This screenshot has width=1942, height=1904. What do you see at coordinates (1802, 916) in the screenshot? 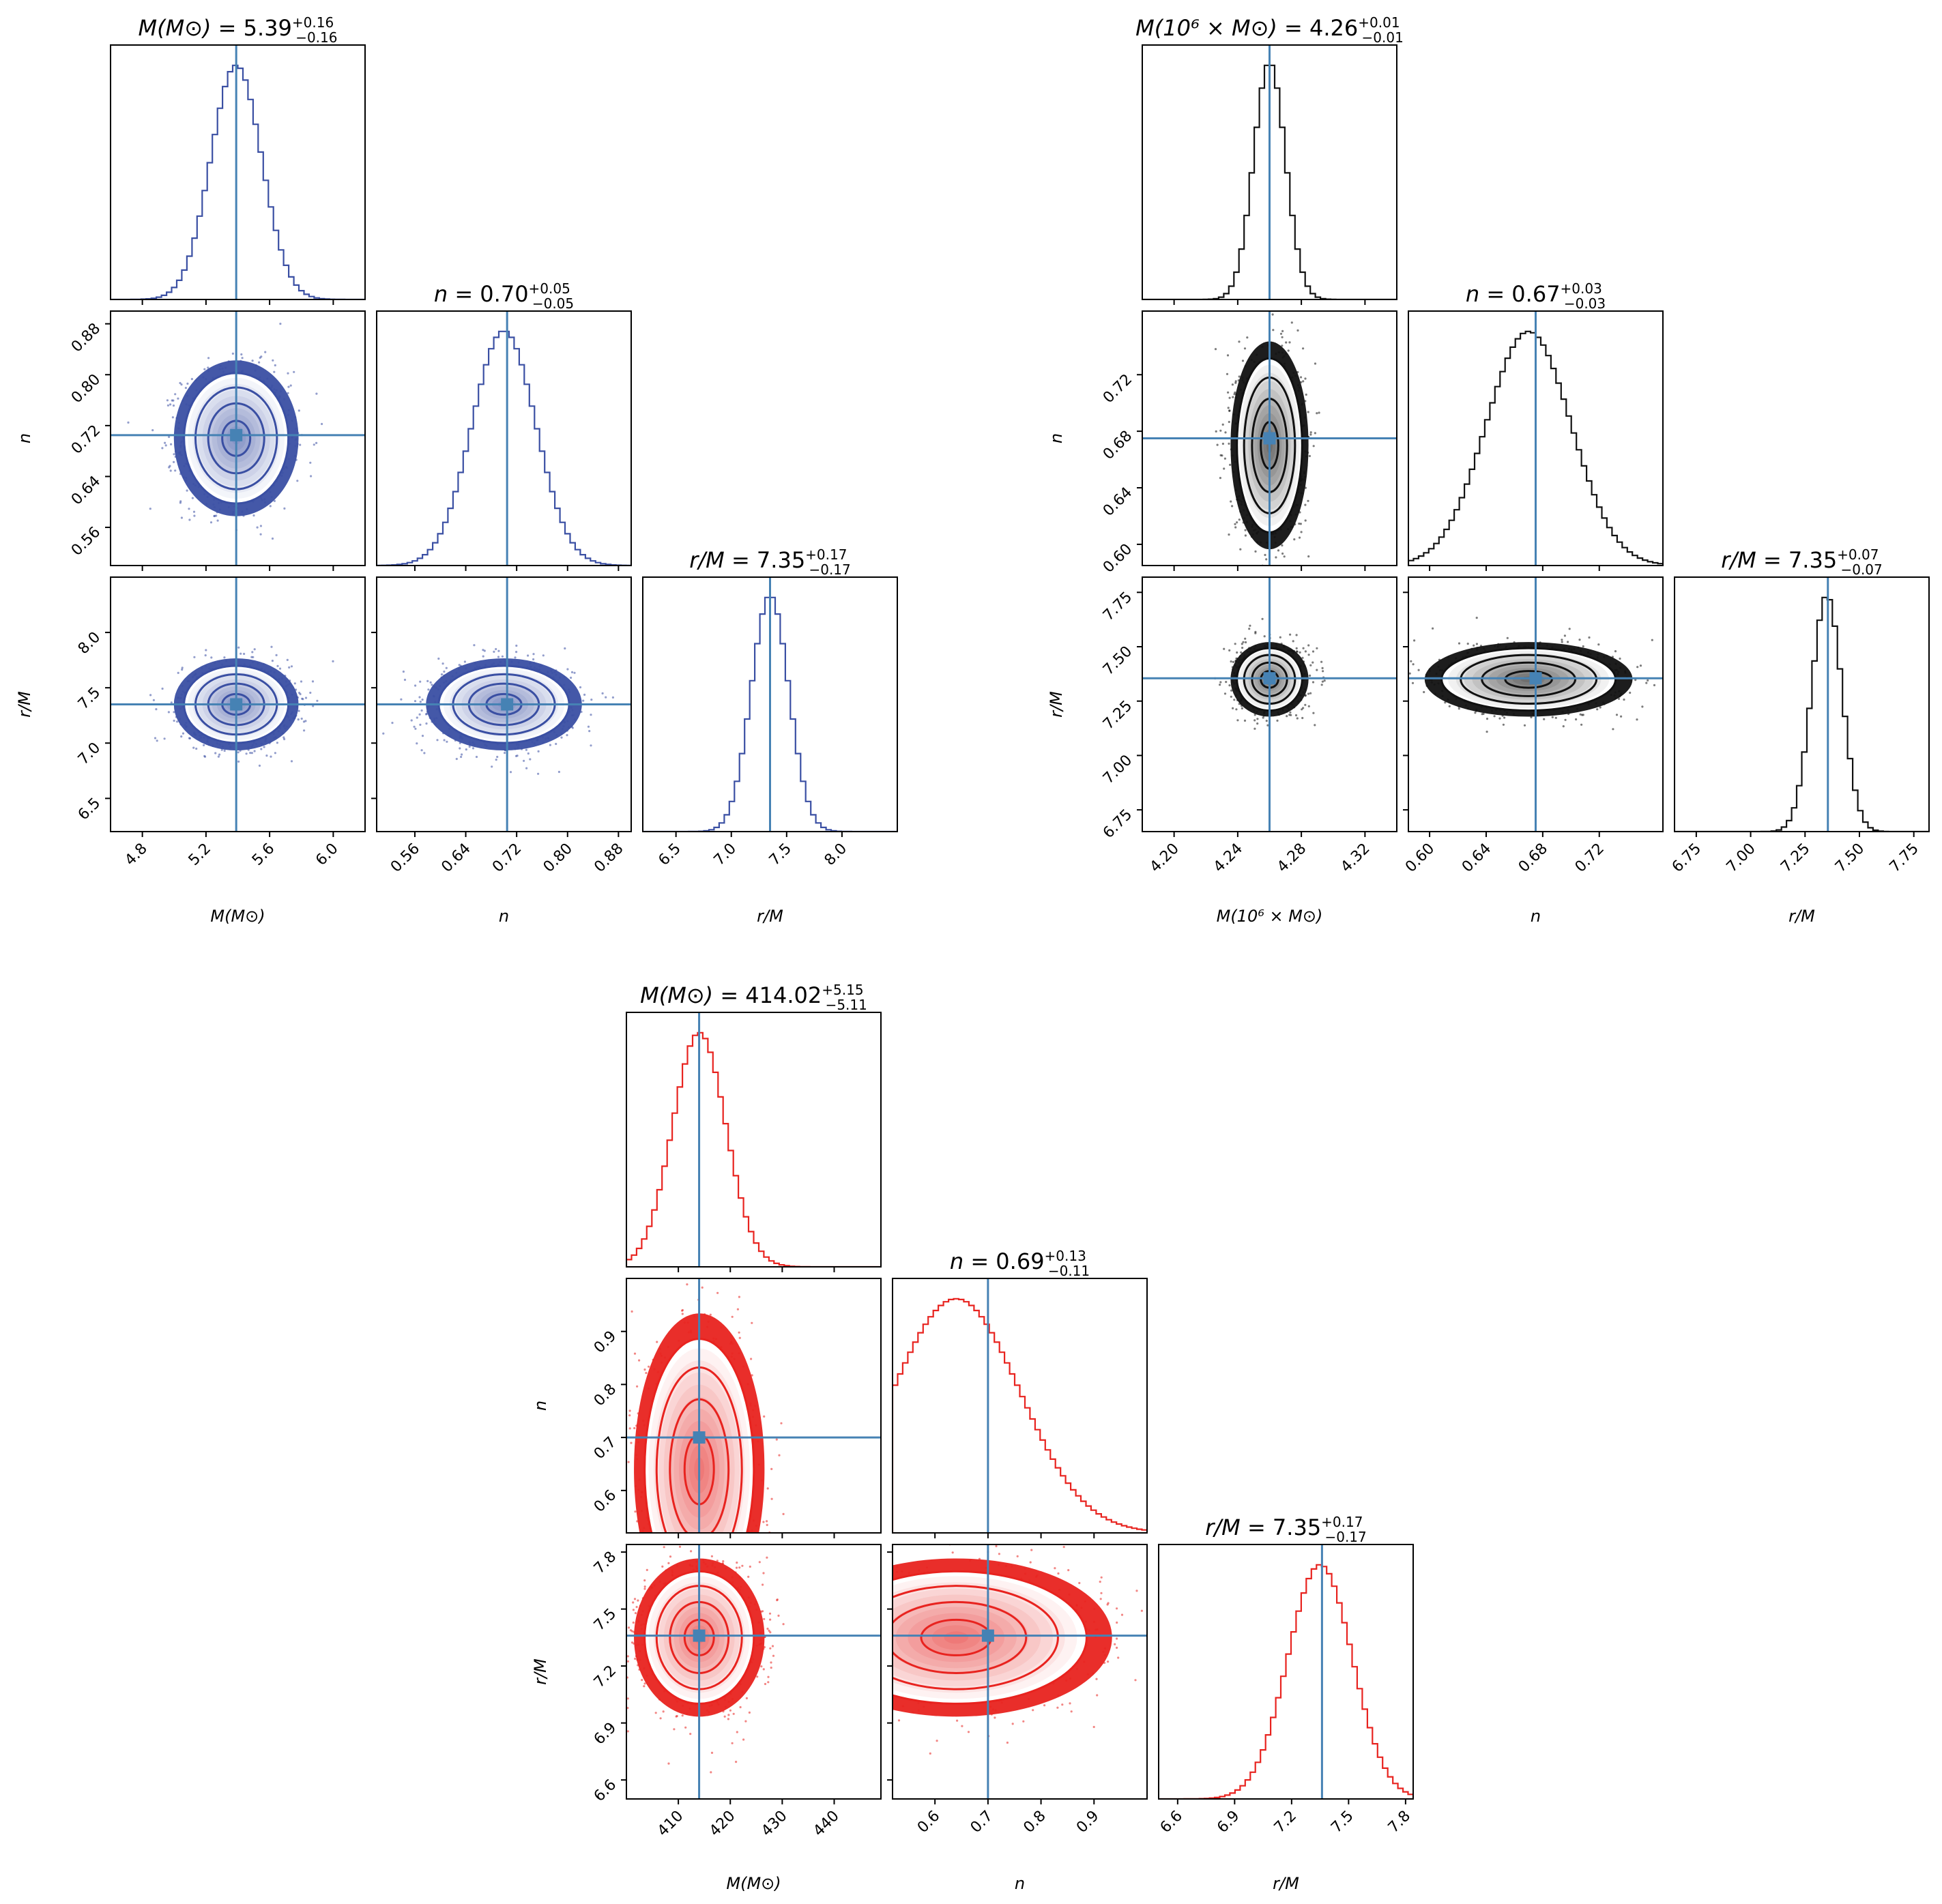
I see `x-axis-label-r: r/M` at bounding box center [1802, 916].